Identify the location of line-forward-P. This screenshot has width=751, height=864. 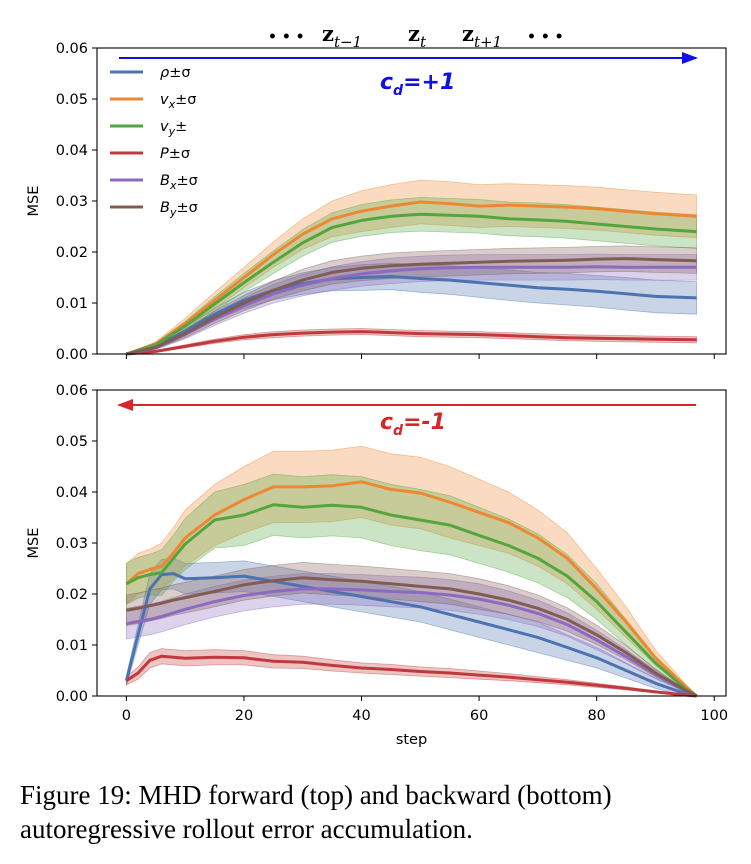
(411, 343).